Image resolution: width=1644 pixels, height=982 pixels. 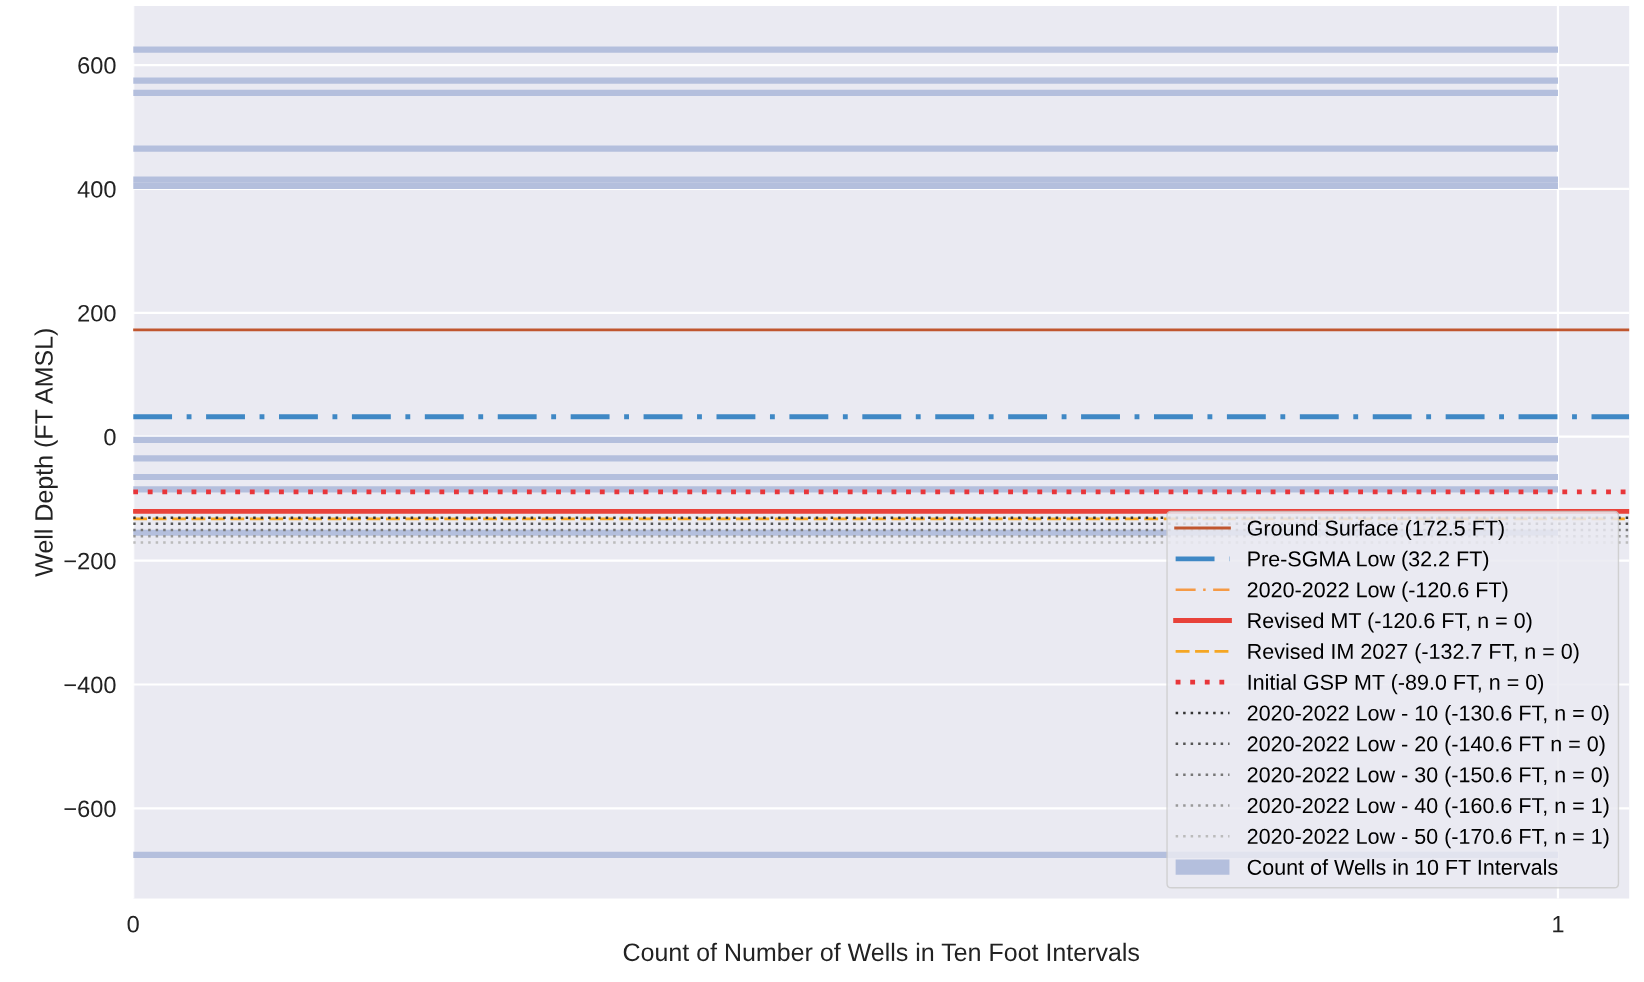 What do you see at coordinates (1390, 622) in the screenshot?
I see `legend-label: Revised MT (-120.6 FT, n = 0)` at bounding box center [1390, 622].